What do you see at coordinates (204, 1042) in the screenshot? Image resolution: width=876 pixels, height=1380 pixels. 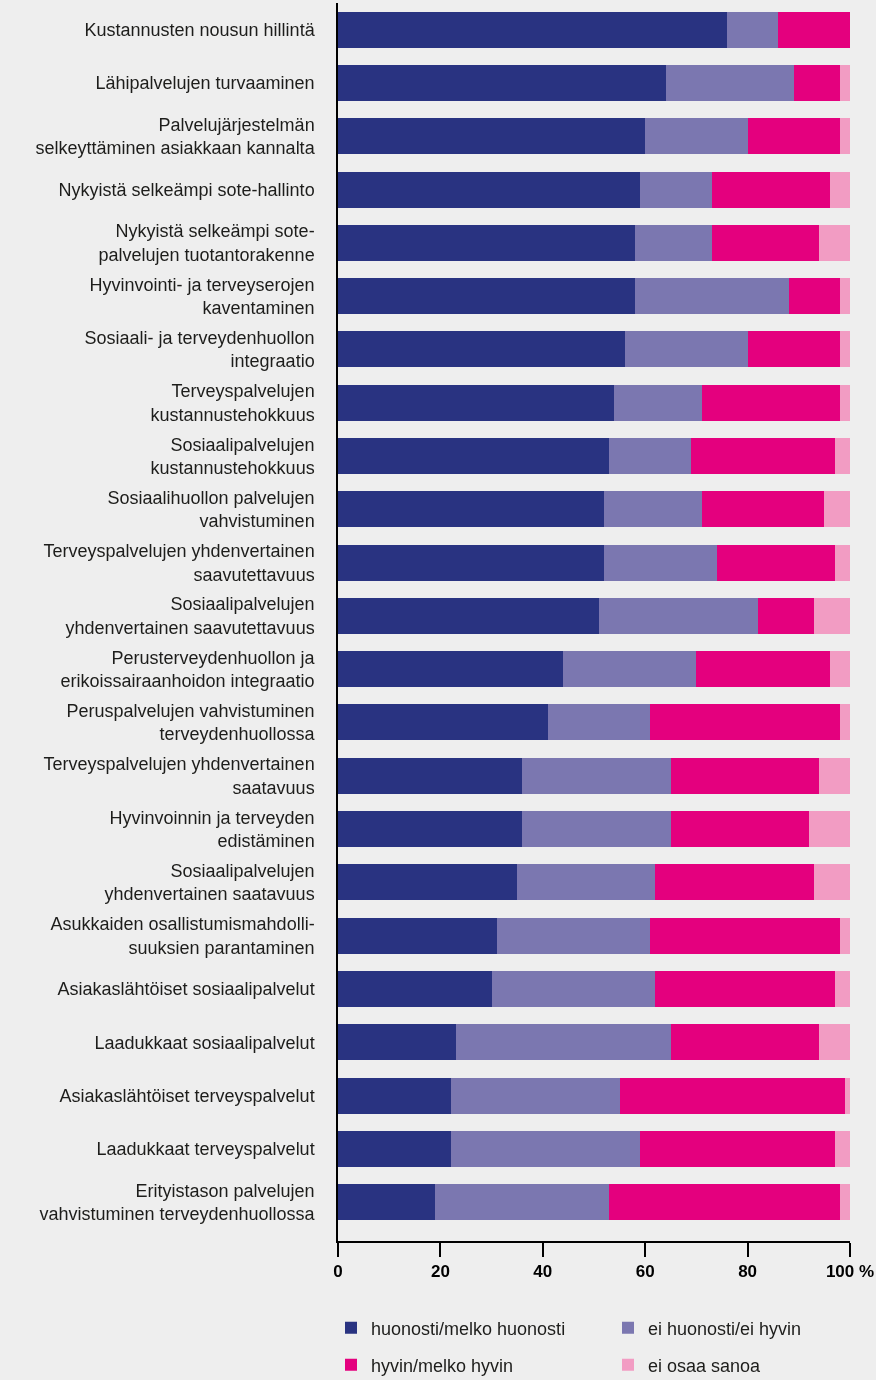 I see `y-tick-label: Laadukkaat sosiaalipalvelut` at bounding box center [204, 1042].